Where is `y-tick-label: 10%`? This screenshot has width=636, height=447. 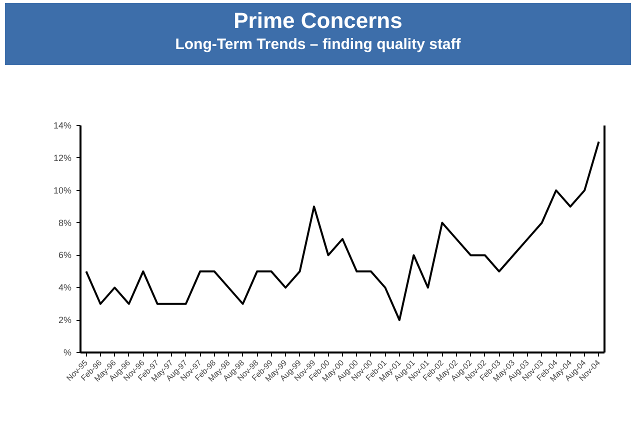 y-tick-label: 10% is located at coordinates (62, 190).